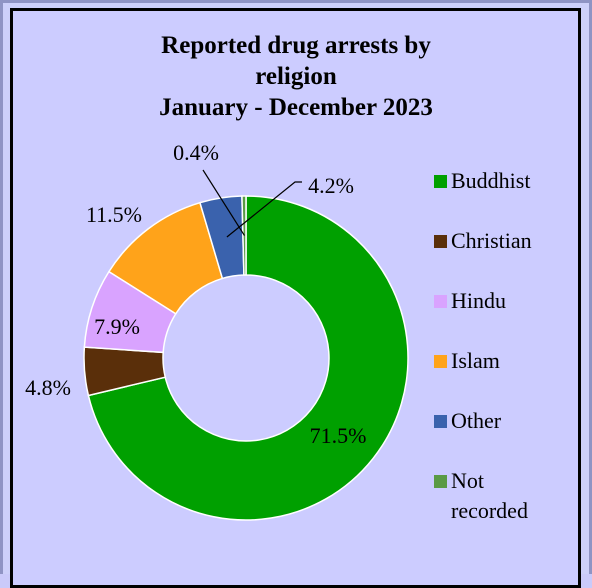  I want to click on legend-label-hindu: Hindu, so click(478, 300).